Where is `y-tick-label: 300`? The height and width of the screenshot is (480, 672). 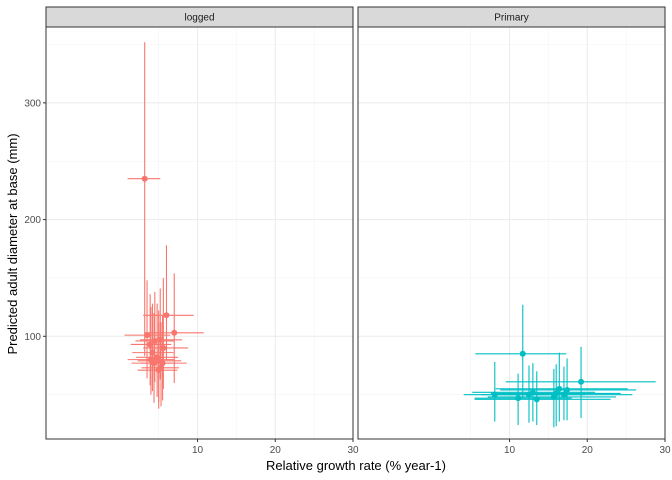
y-tick-label: 300 is located at coordinates (32, 103).